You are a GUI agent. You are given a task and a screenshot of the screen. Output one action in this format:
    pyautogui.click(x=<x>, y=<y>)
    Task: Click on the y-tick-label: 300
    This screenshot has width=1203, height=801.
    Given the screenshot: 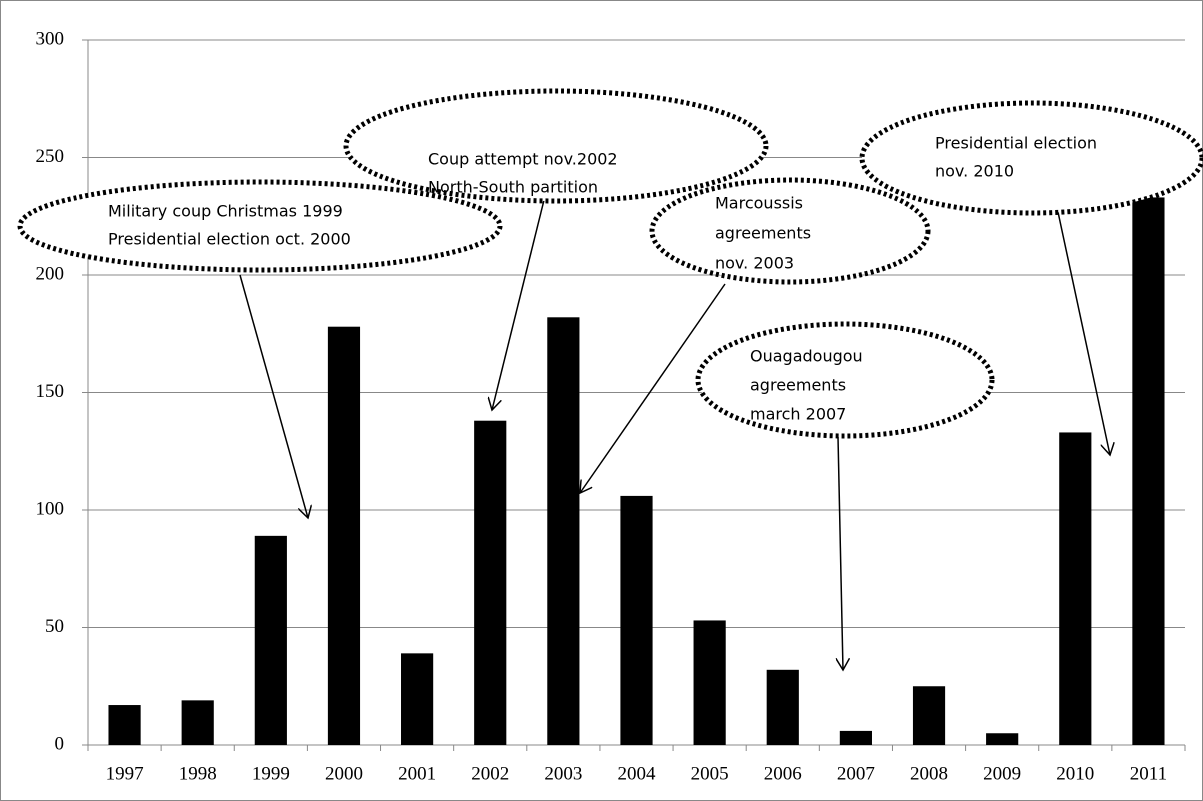 What is the action you would take?
    pyautogui.click(x=50, y=38)
    